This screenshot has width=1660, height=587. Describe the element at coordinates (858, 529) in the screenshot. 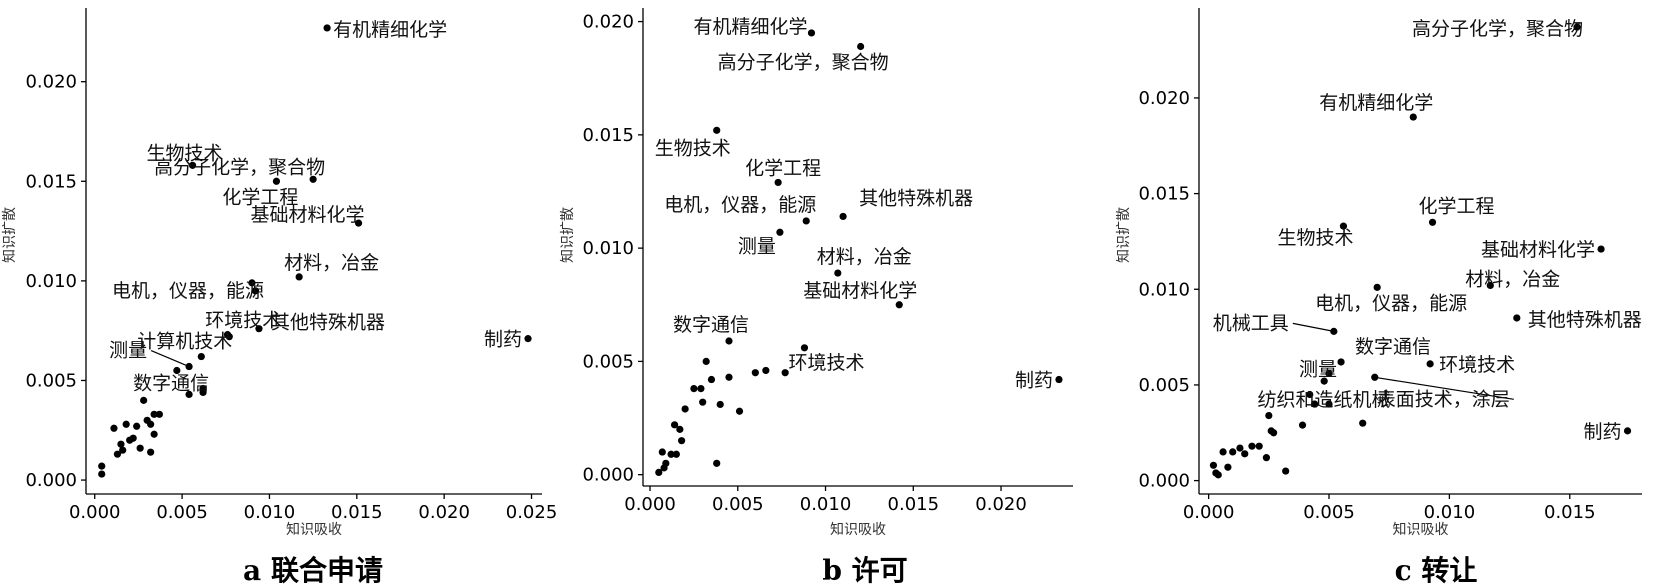

I see `x-axis-title: 知识吸收` at that location.